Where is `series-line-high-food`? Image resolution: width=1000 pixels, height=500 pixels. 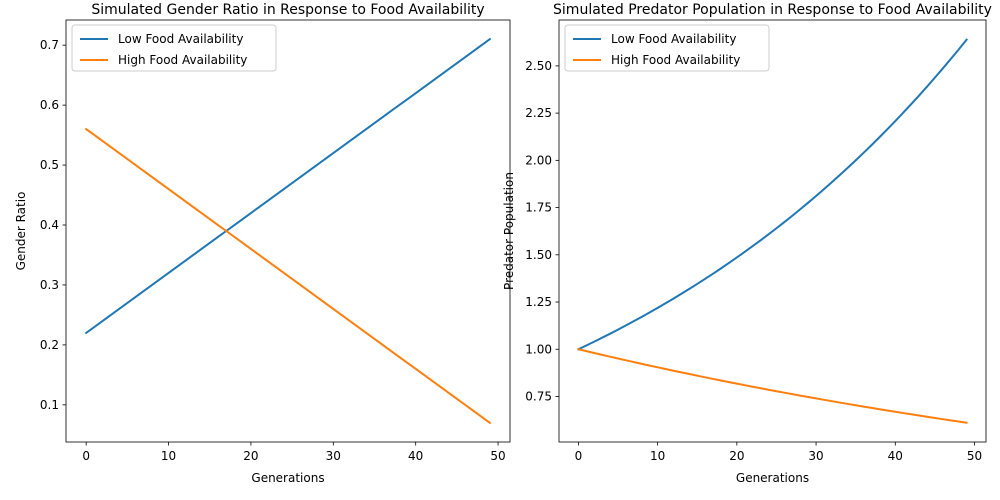 series-line-high-food is located at coordinates (772, 386).